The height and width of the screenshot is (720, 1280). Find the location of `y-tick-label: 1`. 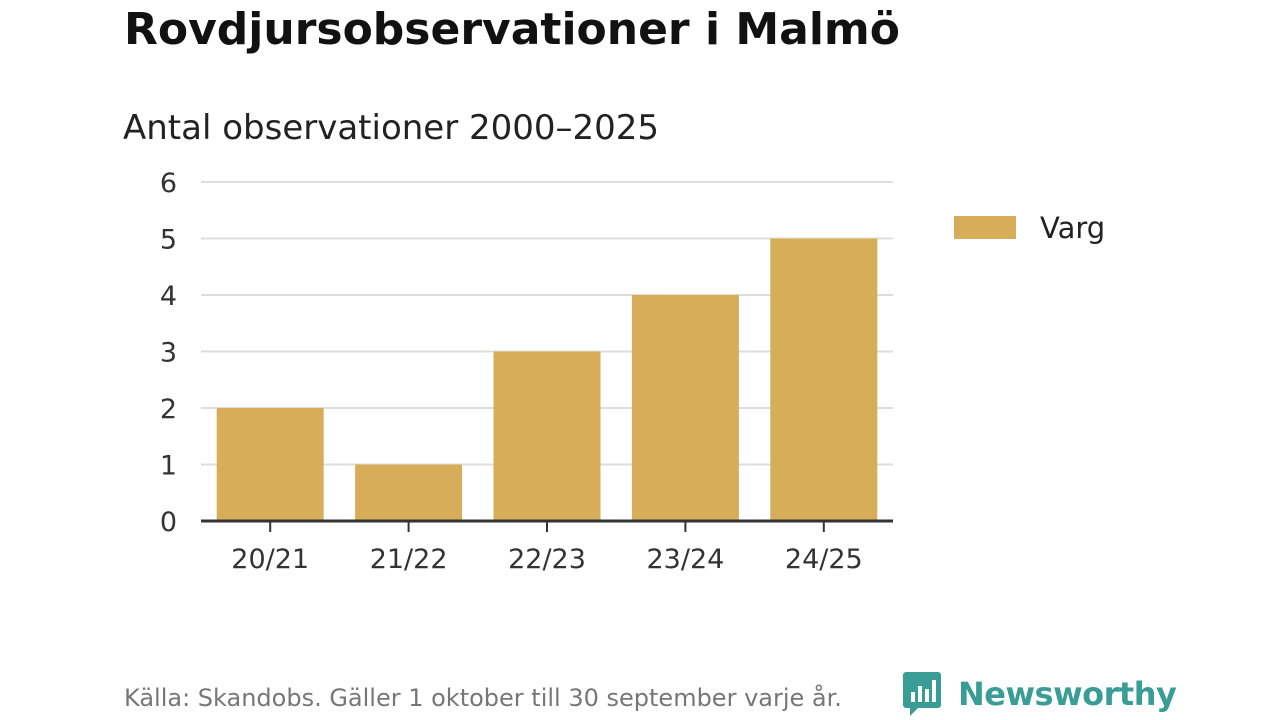

y-tick-label: 1 is located at coordinates (168, 466).